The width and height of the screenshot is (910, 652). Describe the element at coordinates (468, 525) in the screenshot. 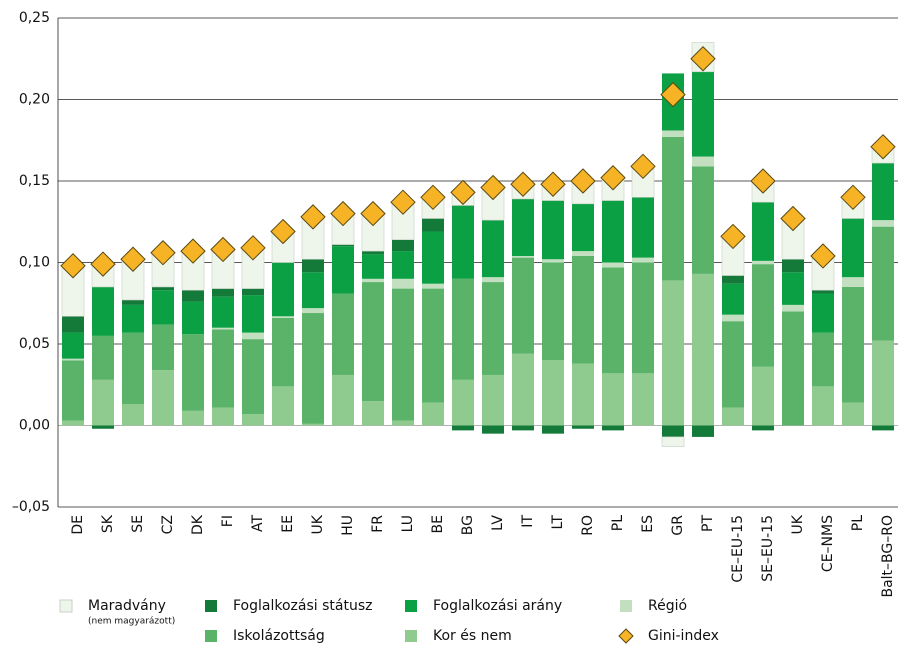

I see `x-tick-label: BG` at that location.